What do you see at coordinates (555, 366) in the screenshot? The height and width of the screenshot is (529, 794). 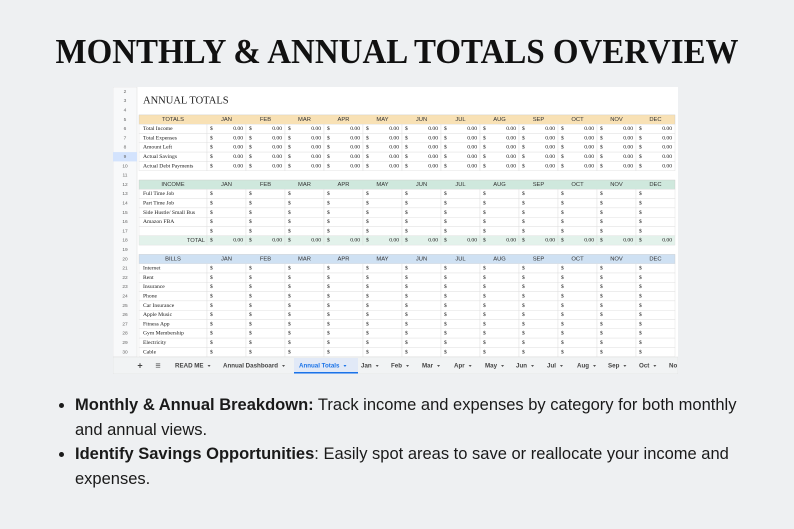 I see `sheet-tab: Jul` at bounding box center [555, 366].